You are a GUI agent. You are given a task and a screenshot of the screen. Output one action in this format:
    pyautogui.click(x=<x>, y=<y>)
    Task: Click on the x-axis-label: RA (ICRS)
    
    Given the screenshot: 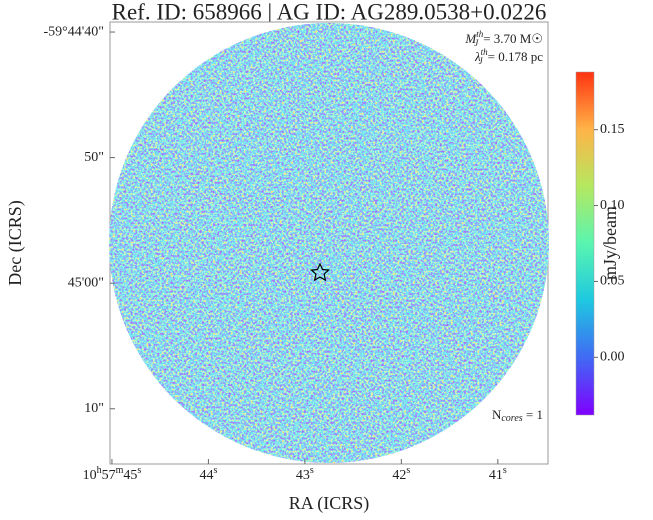 What is the action you would take?
    pyautogui.click(x=329, y=503)
    